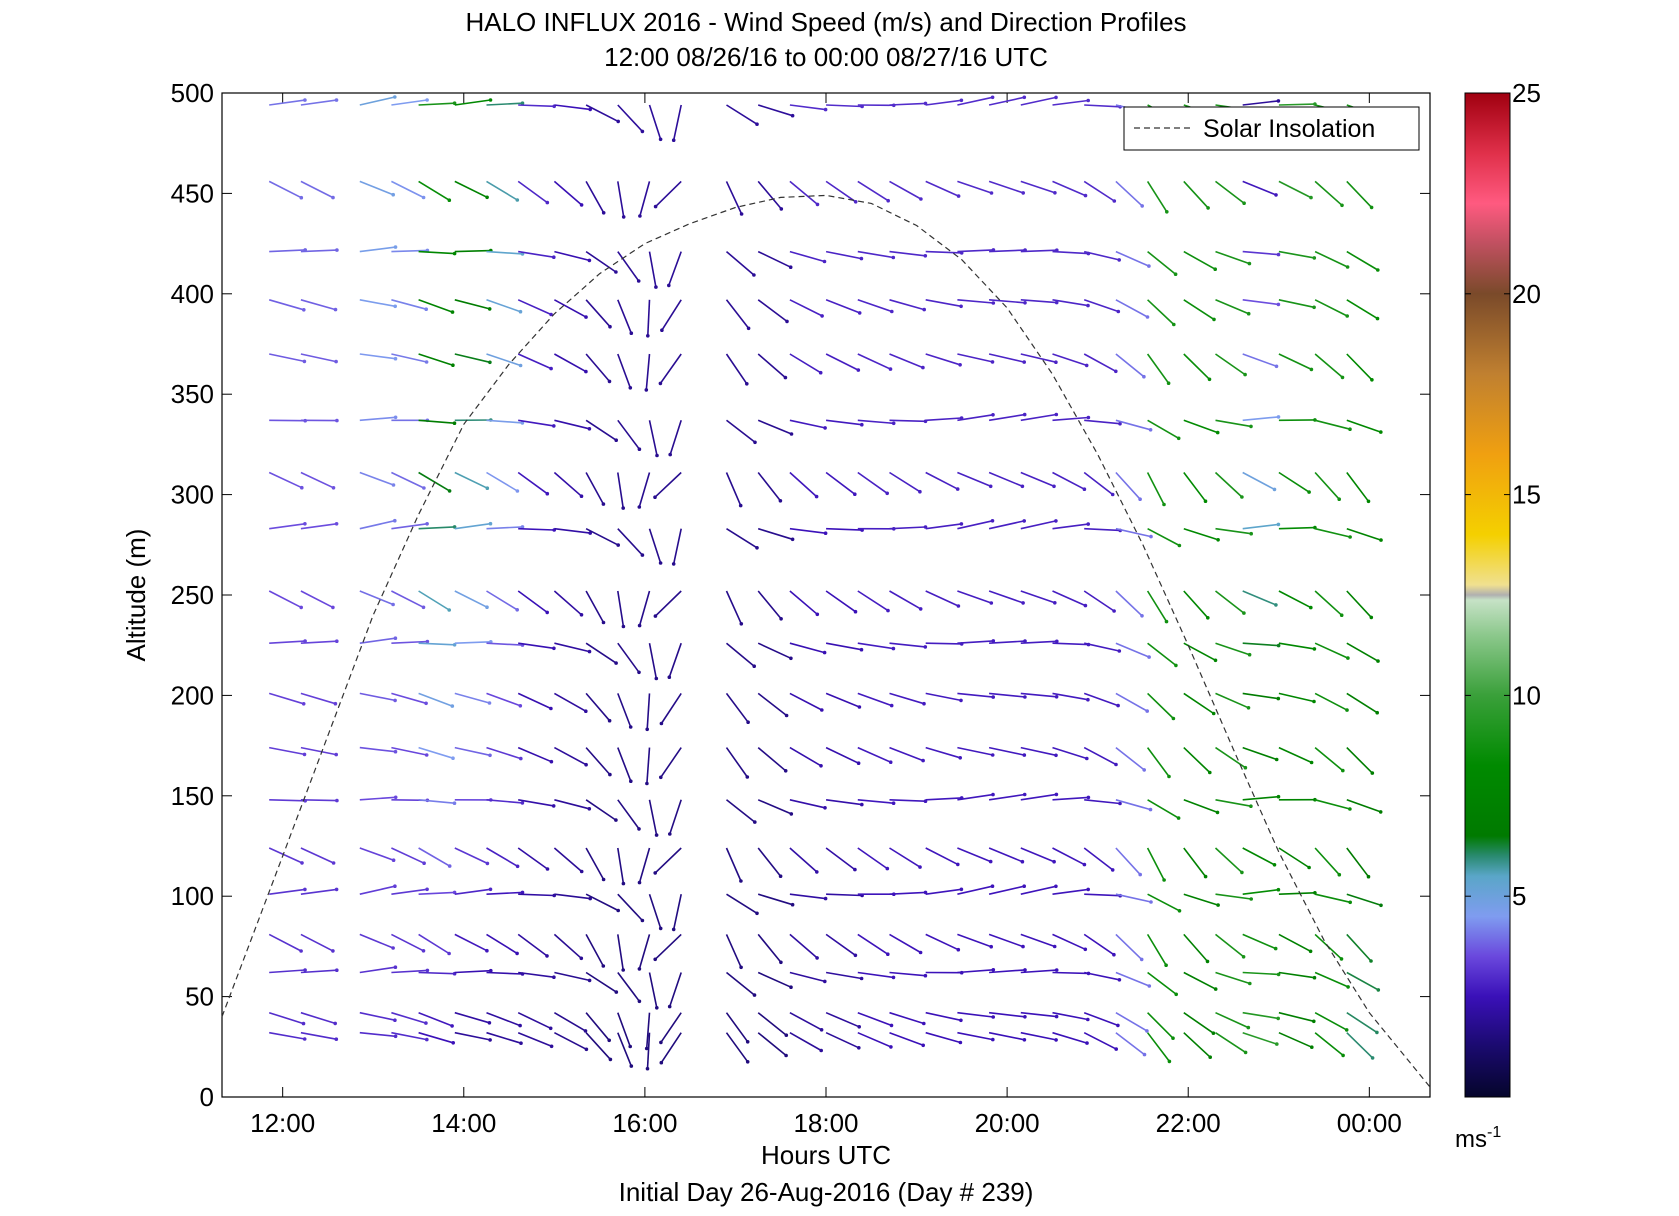 The height and width of the screenshot is (1216, 1679). Describe the element at coordinates (463, 1123) in the screenshot. I see `x-tick-label: 14:00` at that location.